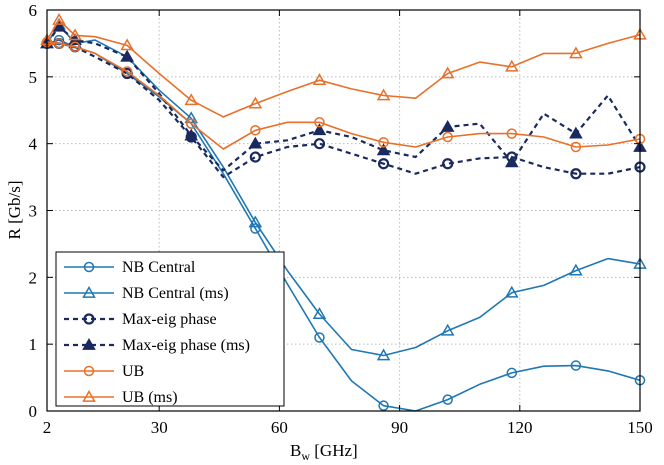 The width and height of the screenshot is (664, 465). I want to click on legend-box, so click(170, 329).